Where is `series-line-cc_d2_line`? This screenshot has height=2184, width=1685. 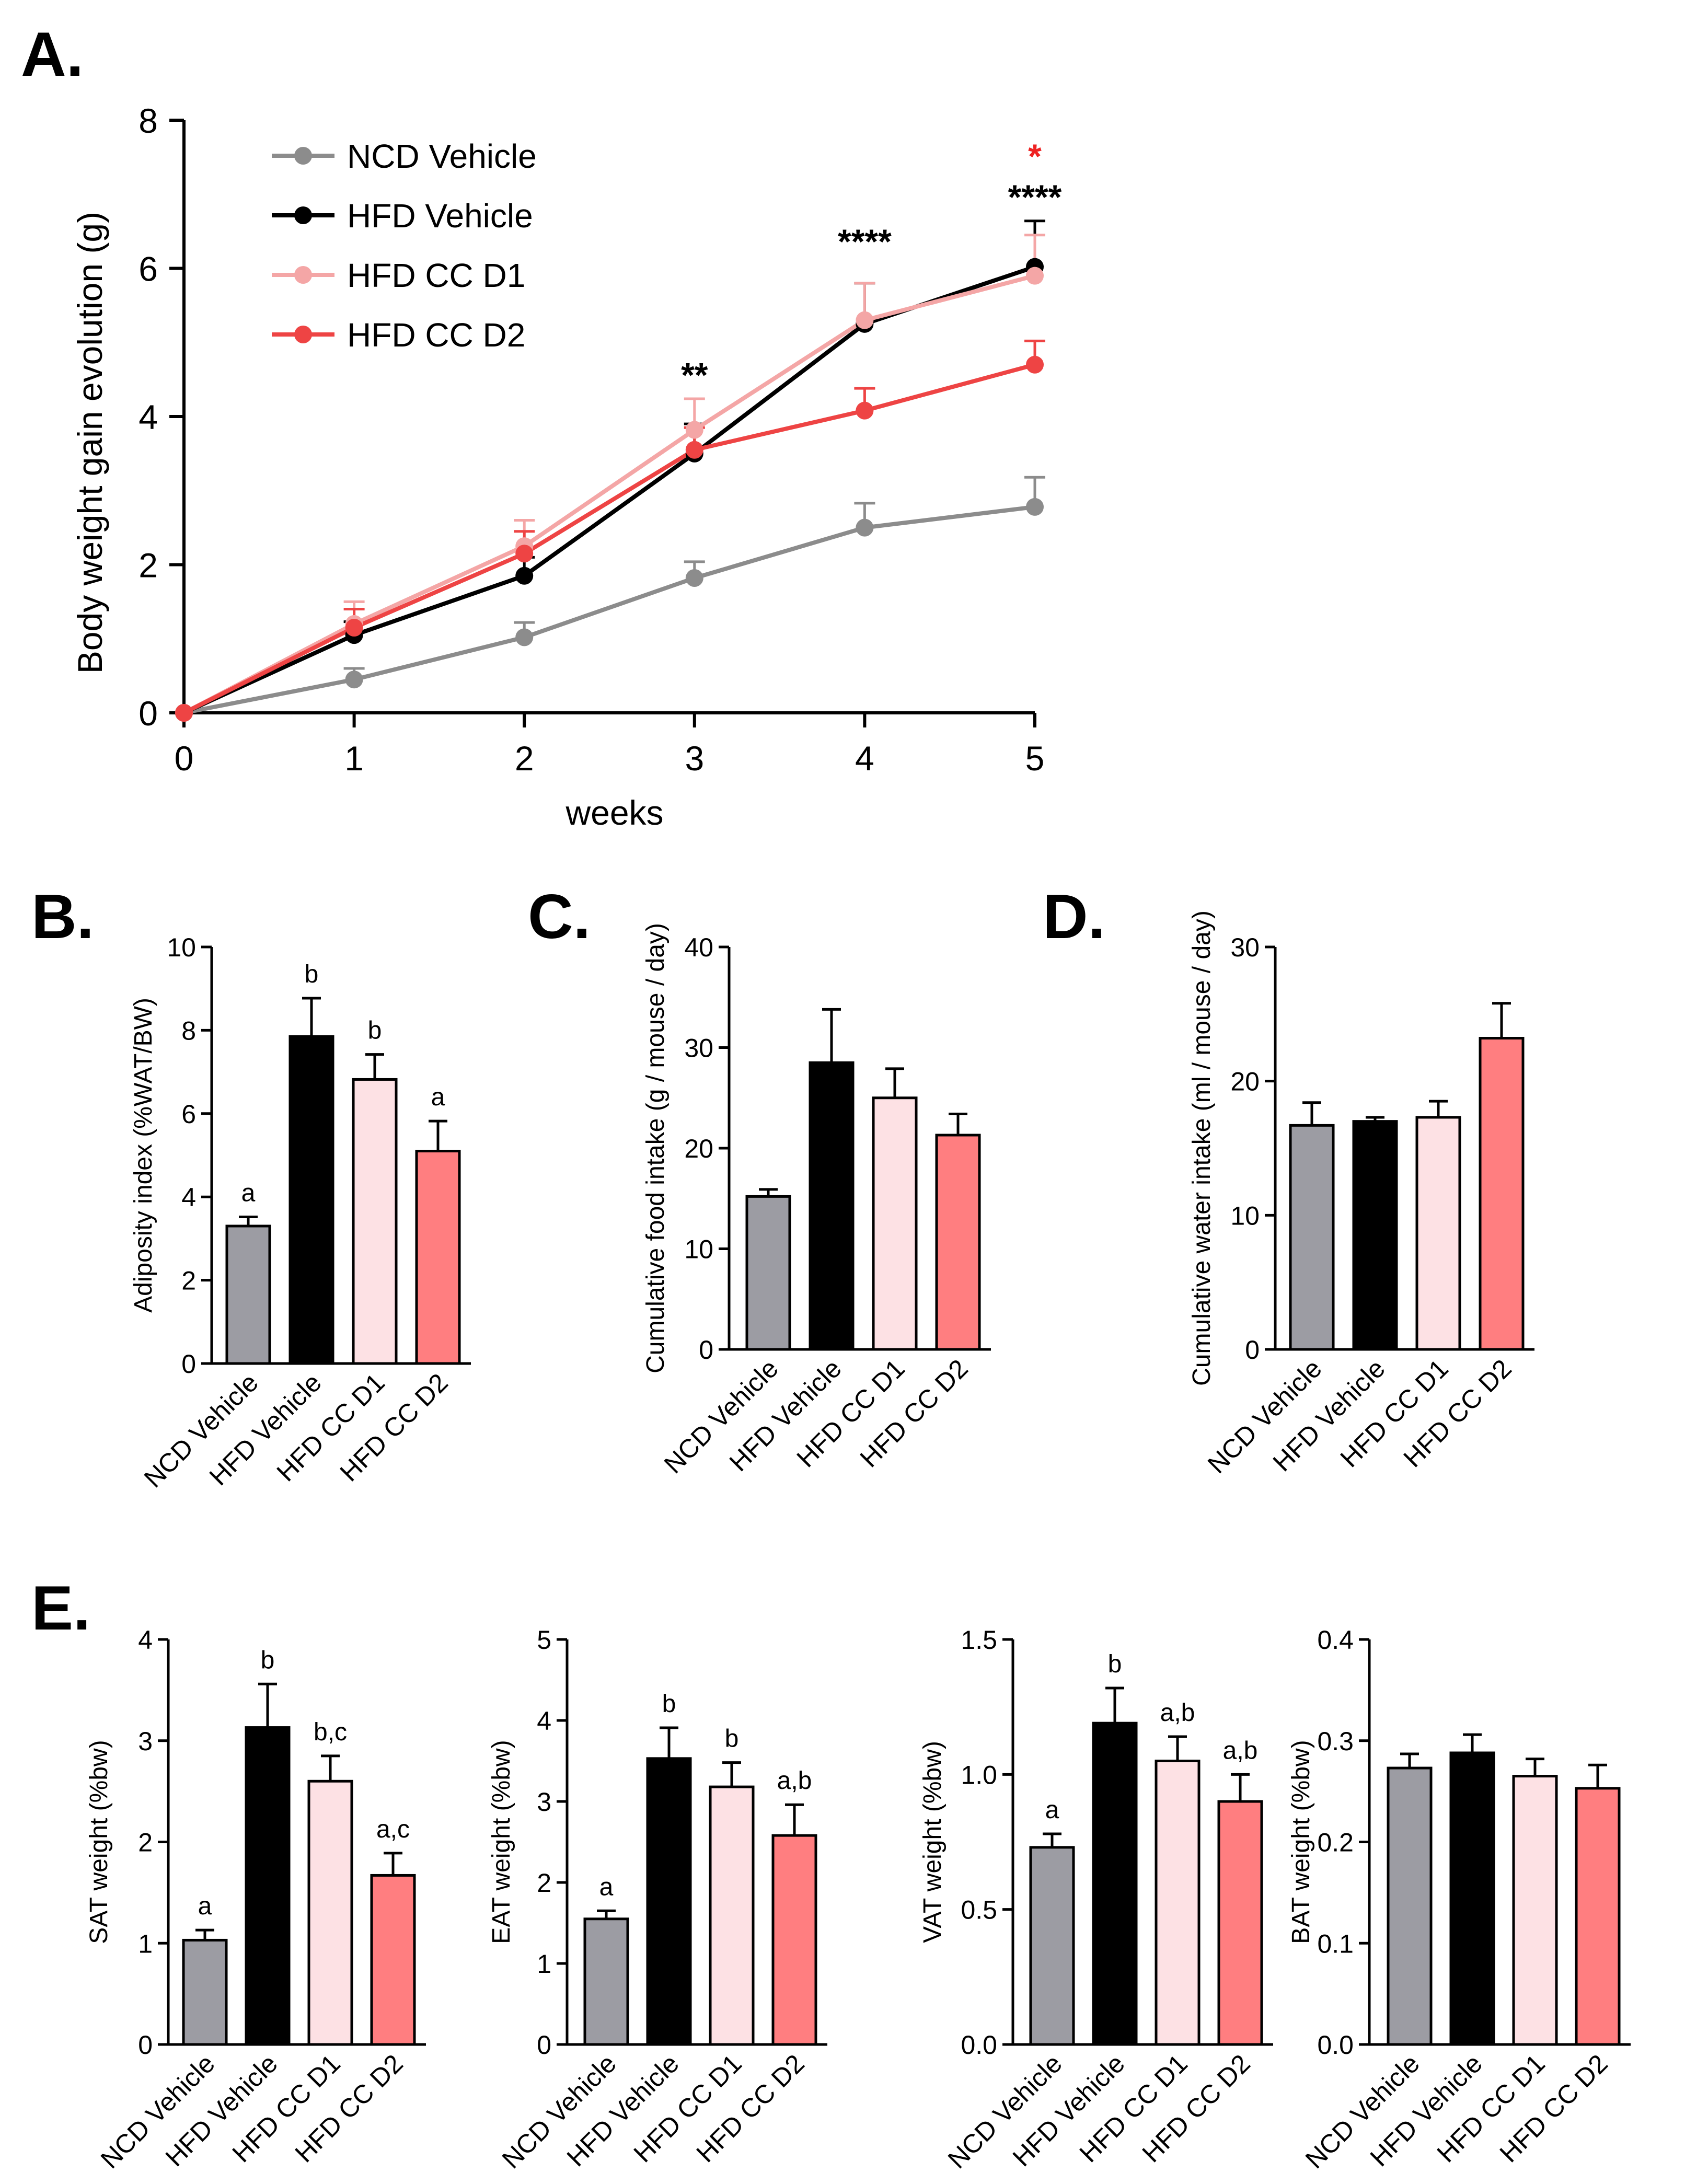 series-line-cc_d2_line is located at coordinates (609, 539).